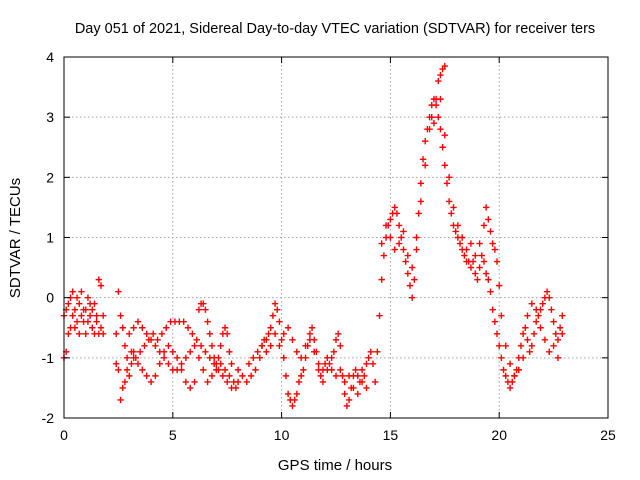  Describe the element at coordinates (15, 238) in the screenshot. I see `y-axis-label: SDTVAR / TECUs` at that location.